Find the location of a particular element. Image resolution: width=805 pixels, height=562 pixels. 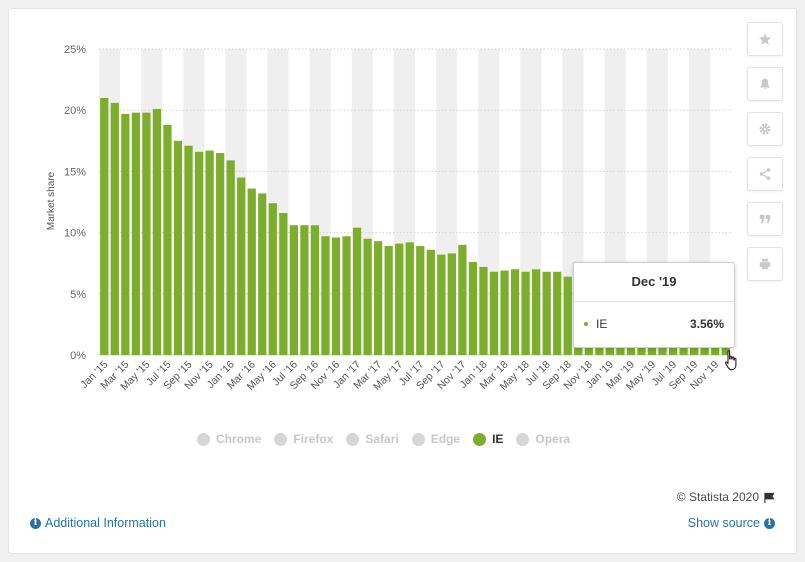

share-button is located at coordinates (765, 174).